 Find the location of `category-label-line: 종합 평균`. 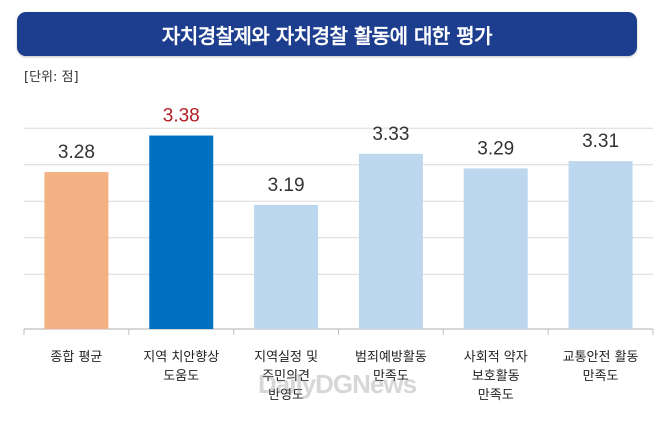

category-label-line: 종합 평균 is located at coordinates (76, 357).